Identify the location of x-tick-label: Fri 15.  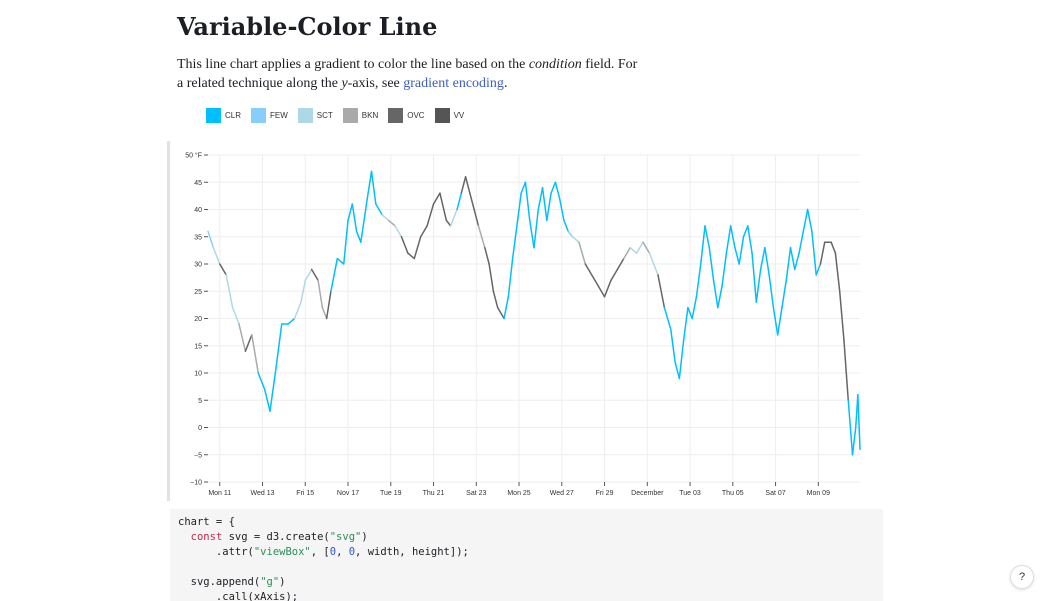
(305, 493).